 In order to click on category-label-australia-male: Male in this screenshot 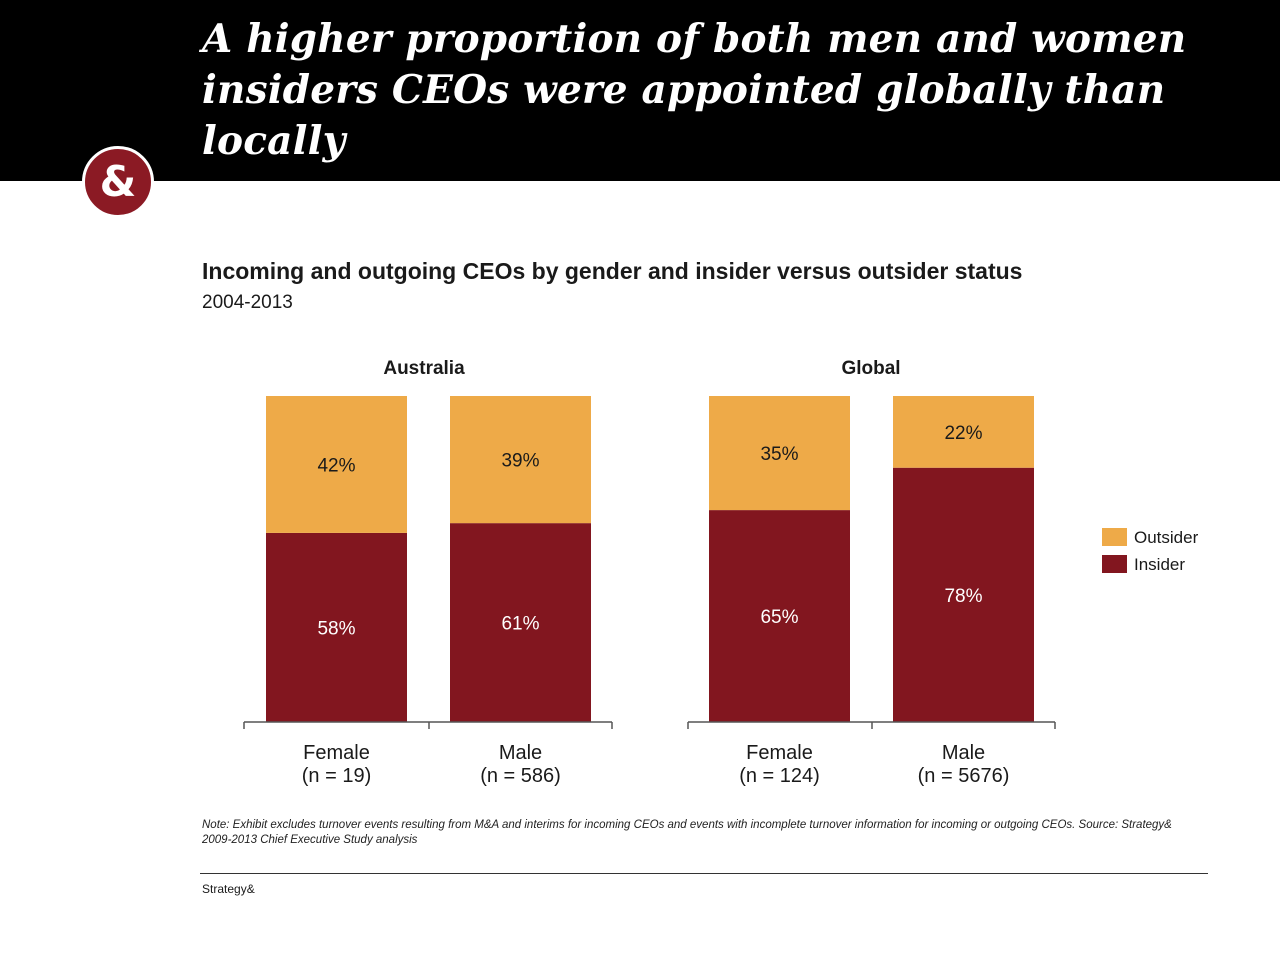, I will do `click(520, 753)`.